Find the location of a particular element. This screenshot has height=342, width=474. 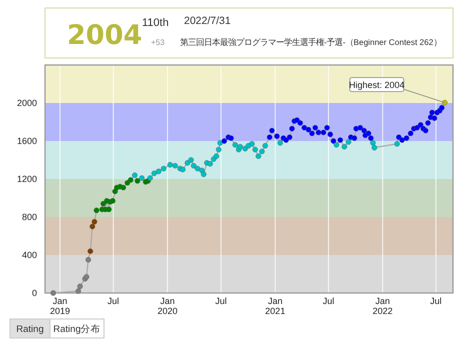

chart-subtitle: 2022/7/31 is located at coordinates (207, 21).